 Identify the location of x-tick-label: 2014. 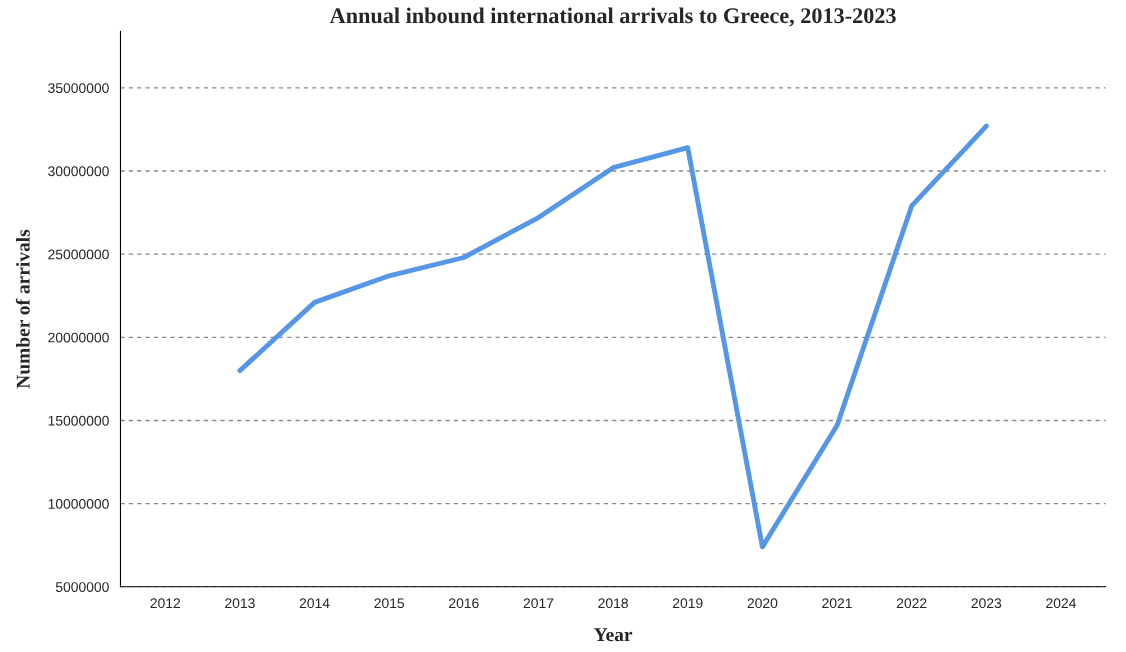
(314, 603).